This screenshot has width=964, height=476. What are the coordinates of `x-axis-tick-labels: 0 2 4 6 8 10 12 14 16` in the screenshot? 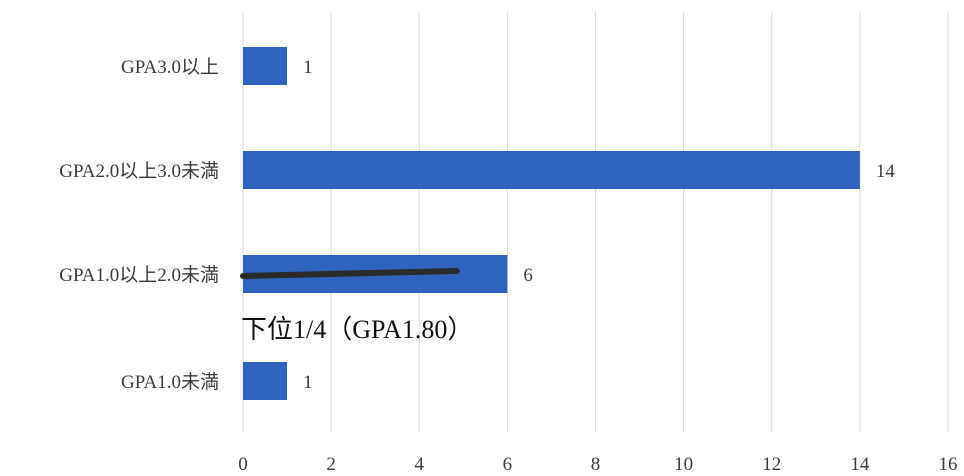 It's located at (597, 464).